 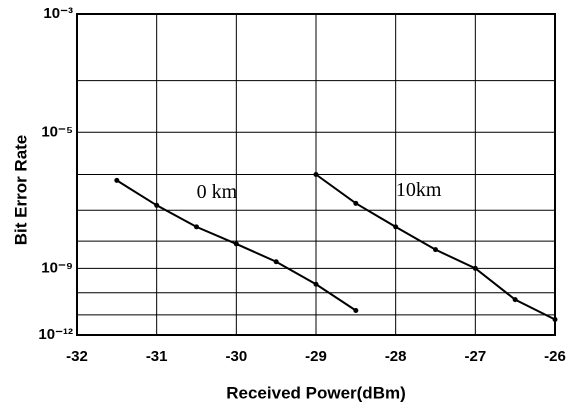 I want to click on y-tick-label: 10⁻³, so click(x=58, y=13).